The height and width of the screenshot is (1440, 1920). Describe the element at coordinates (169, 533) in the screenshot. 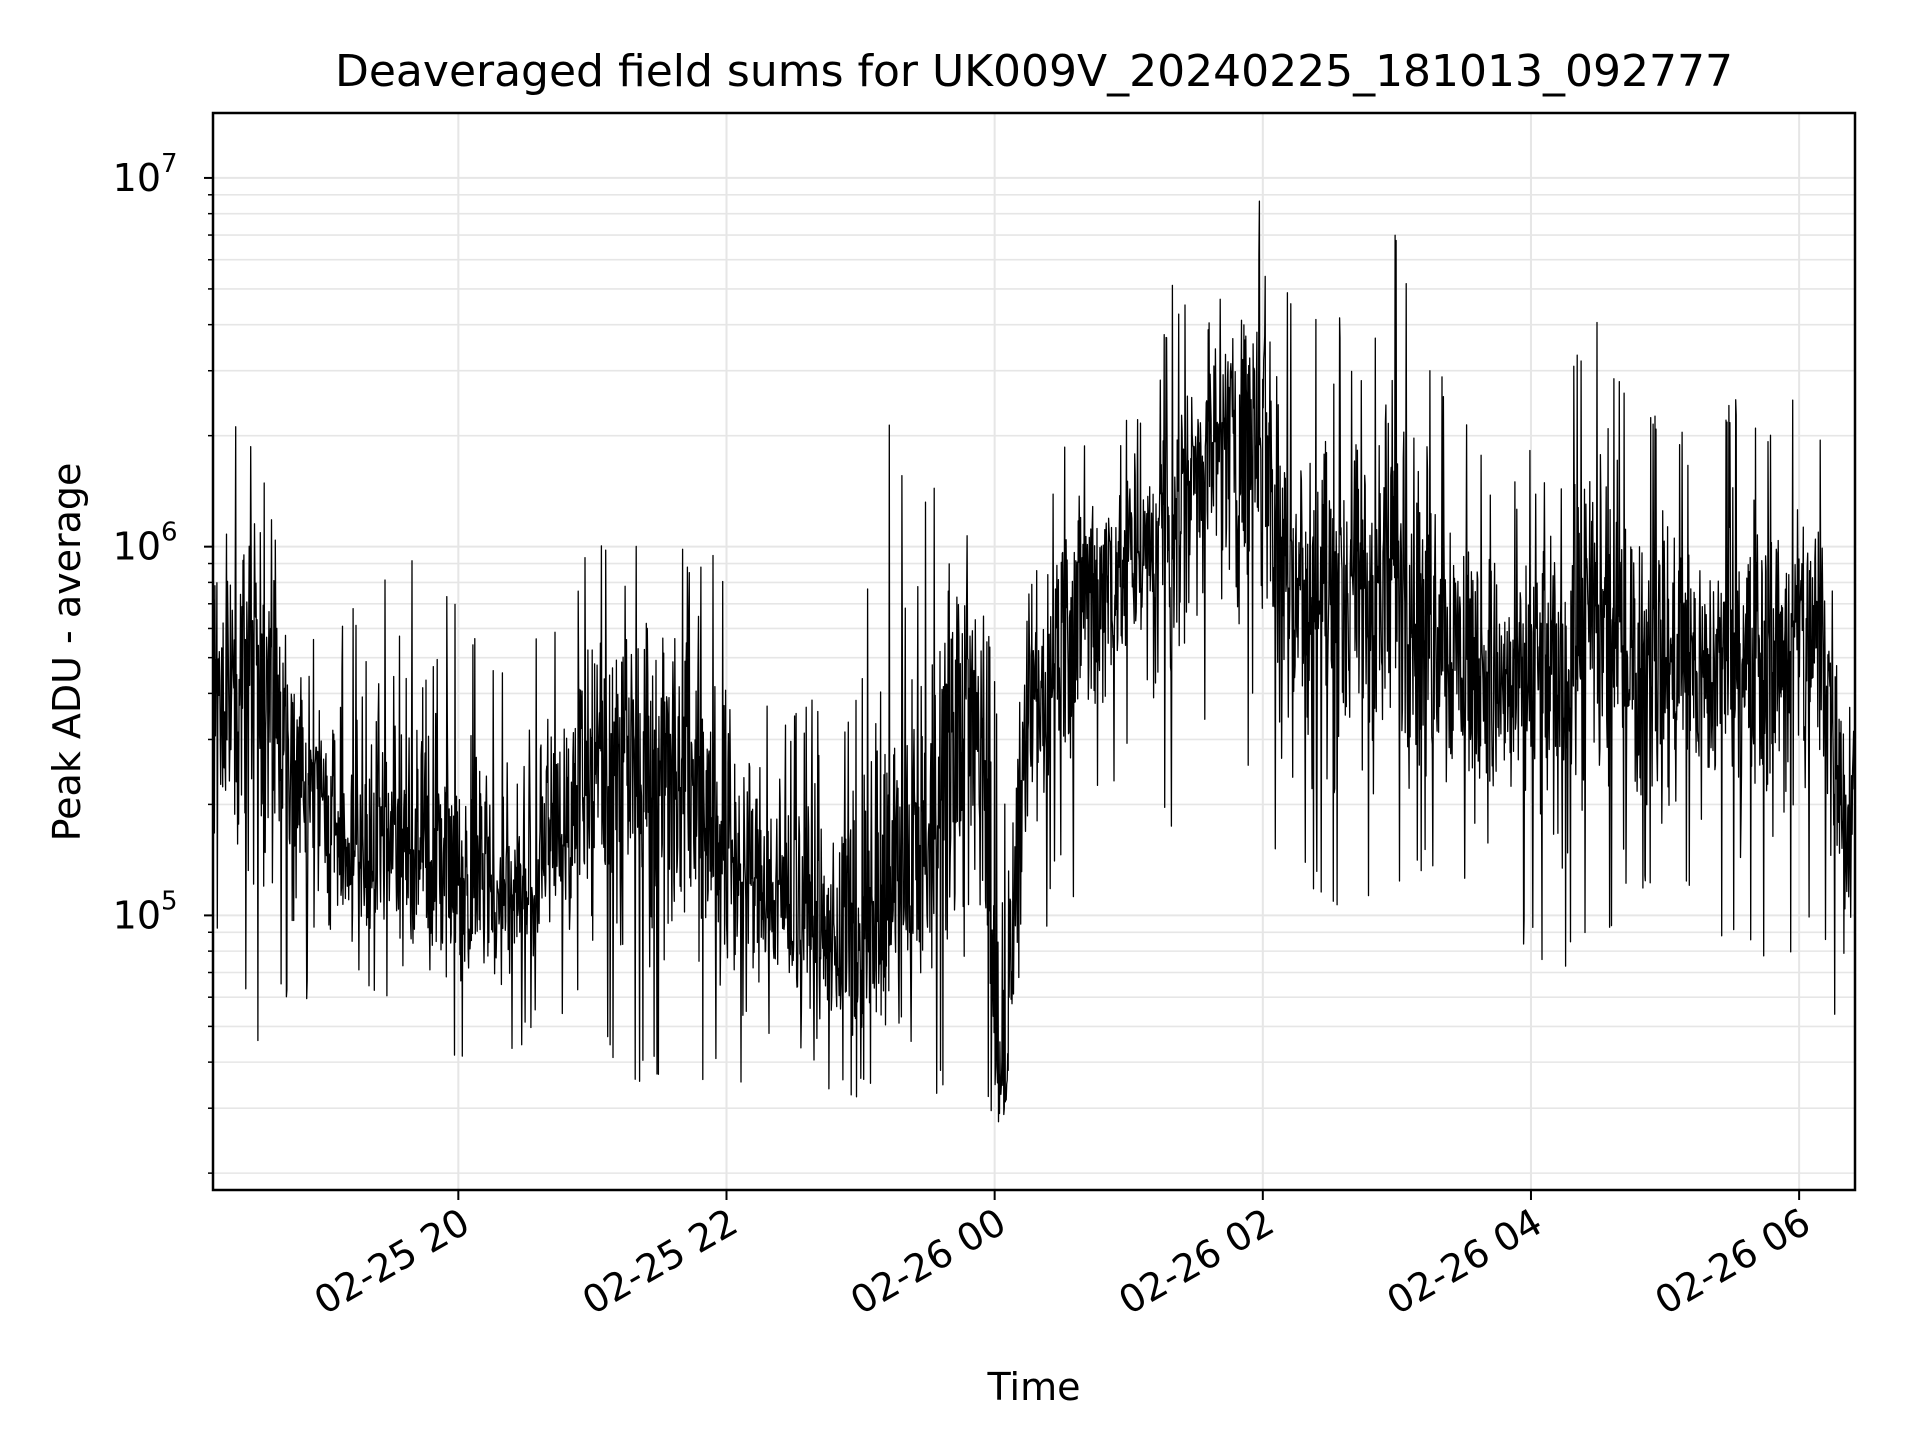

I see `y-tick-exponent: 6` at that location.